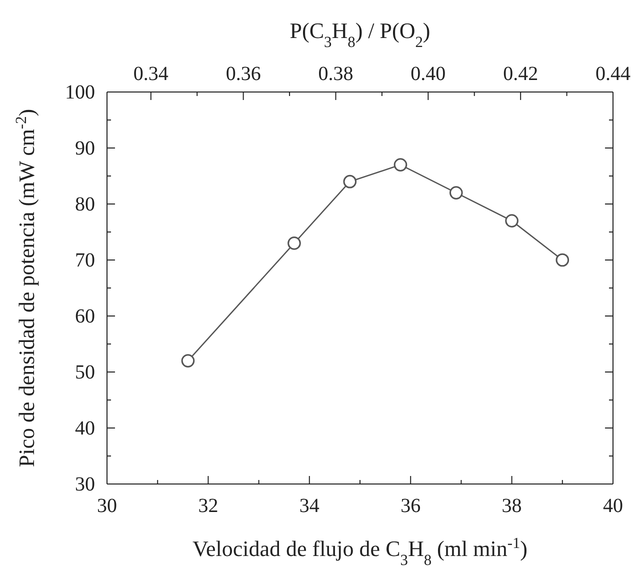 This screenshot has height=570, width=636. Describe the element at coordinates (428, 74) in the screenshot. I see `x2-tick-label: 0.40` at that location.